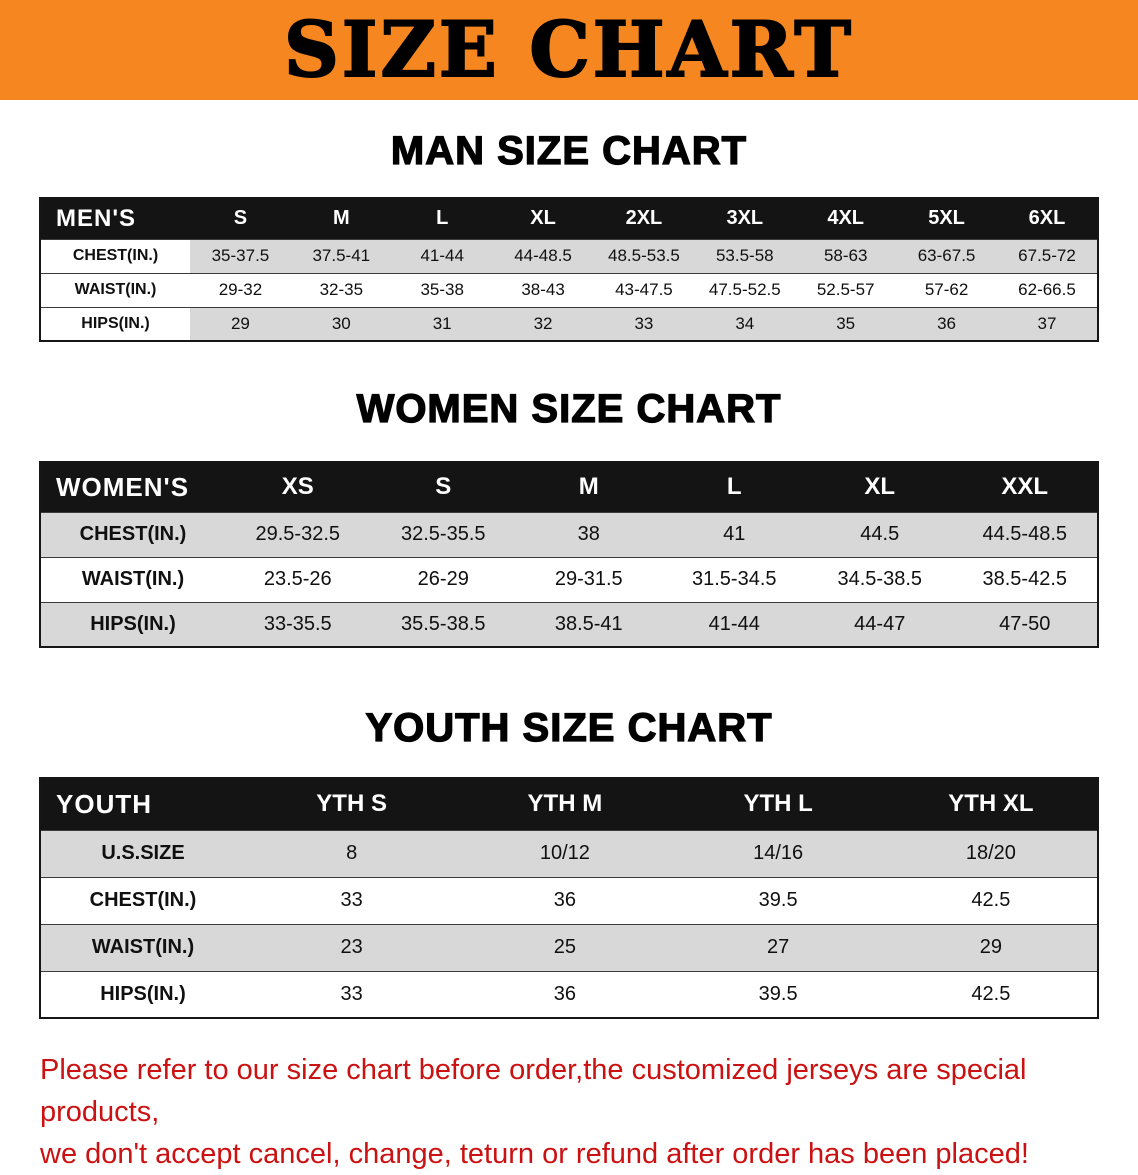 This screenshot has height=1175, width=1138. I want to click on measurement-value-cell: 26-29, so click(443, 579).